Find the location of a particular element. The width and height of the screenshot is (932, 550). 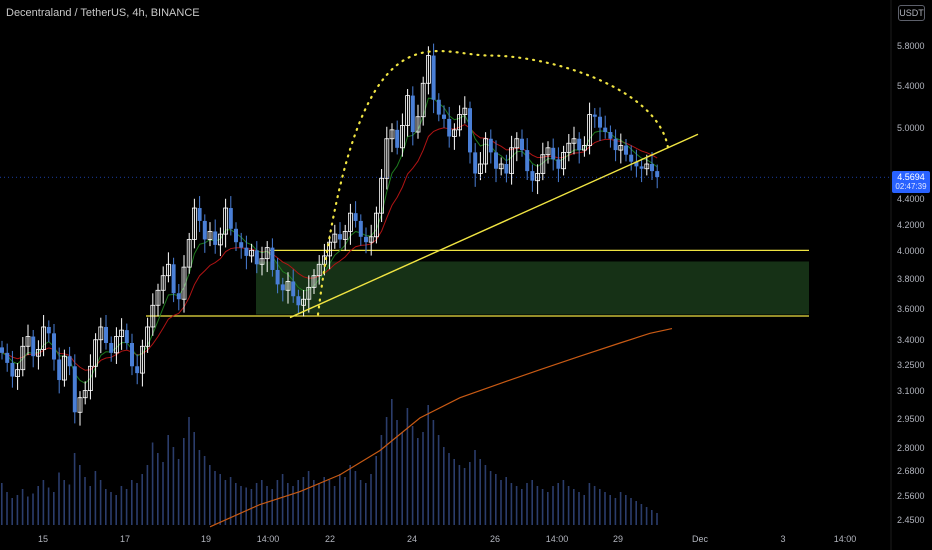

y-tick-label: 2.5600 is located at coordinates (911, 496).